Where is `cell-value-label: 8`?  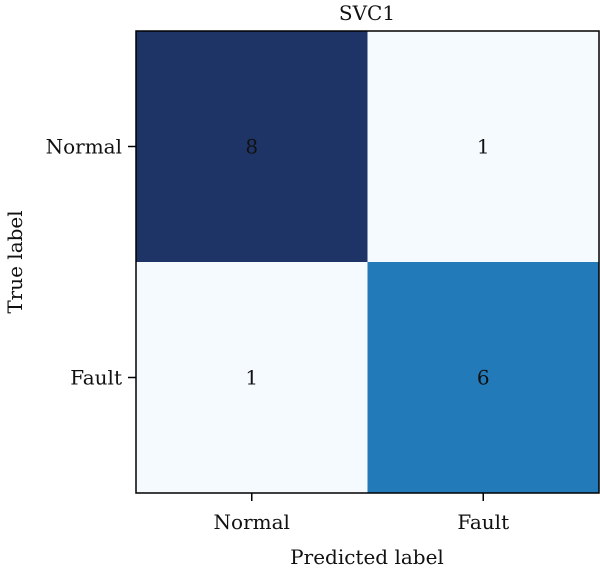
cell-value-label: 8 is located at coordinates (251, 147).